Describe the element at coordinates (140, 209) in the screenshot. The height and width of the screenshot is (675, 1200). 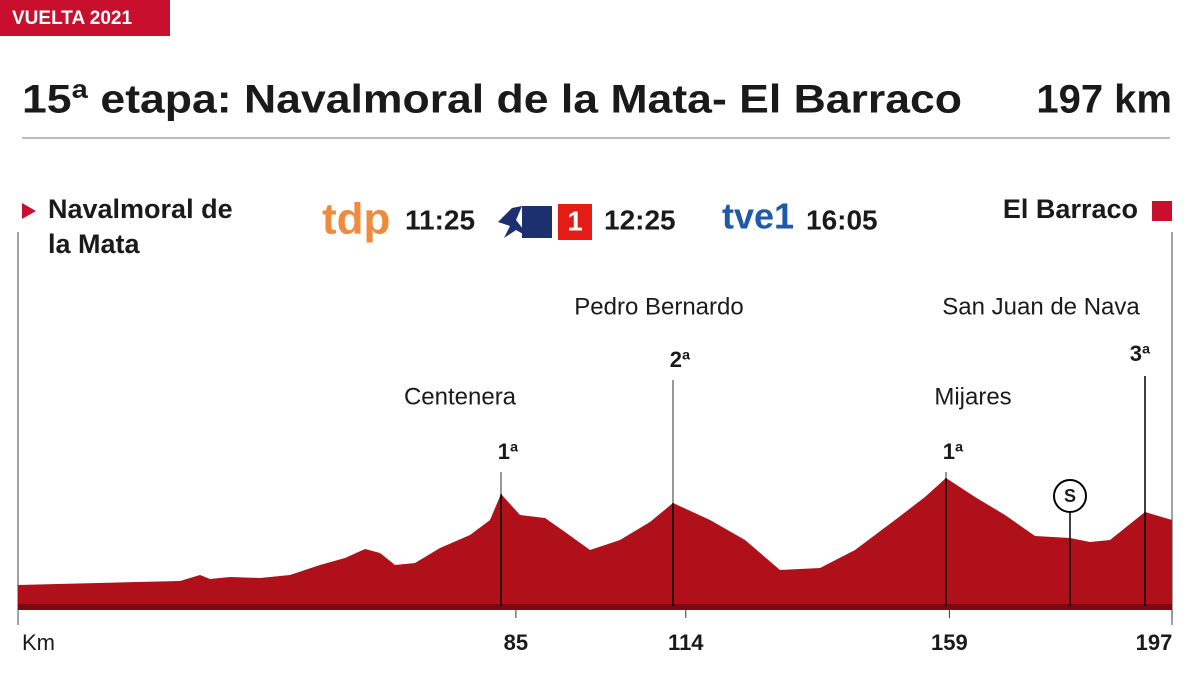
I see `start-name: Navalmoral de` at that location.